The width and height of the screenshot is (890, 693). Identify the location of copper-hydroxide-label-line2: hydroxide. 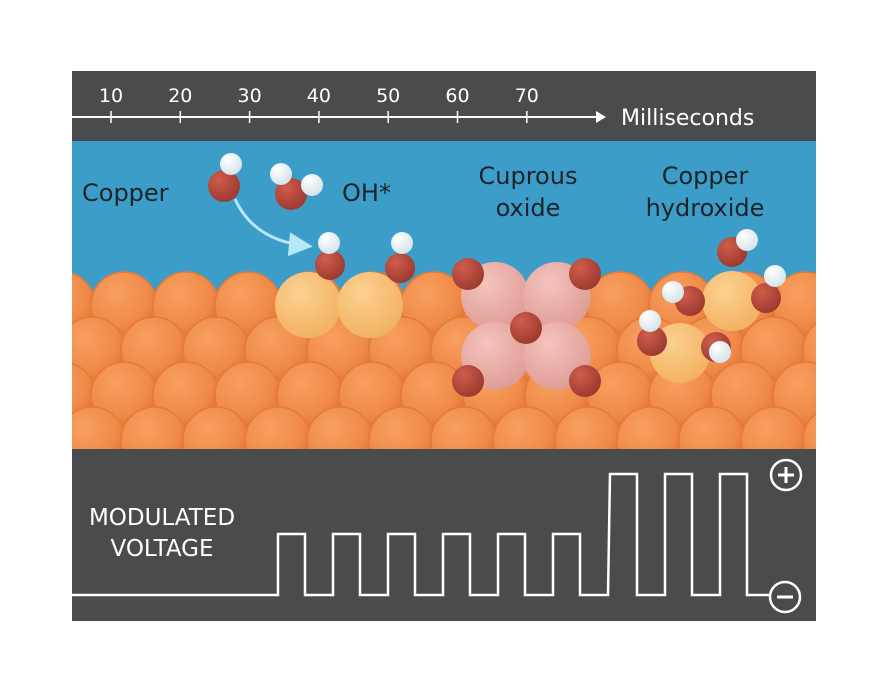
(705, 208).